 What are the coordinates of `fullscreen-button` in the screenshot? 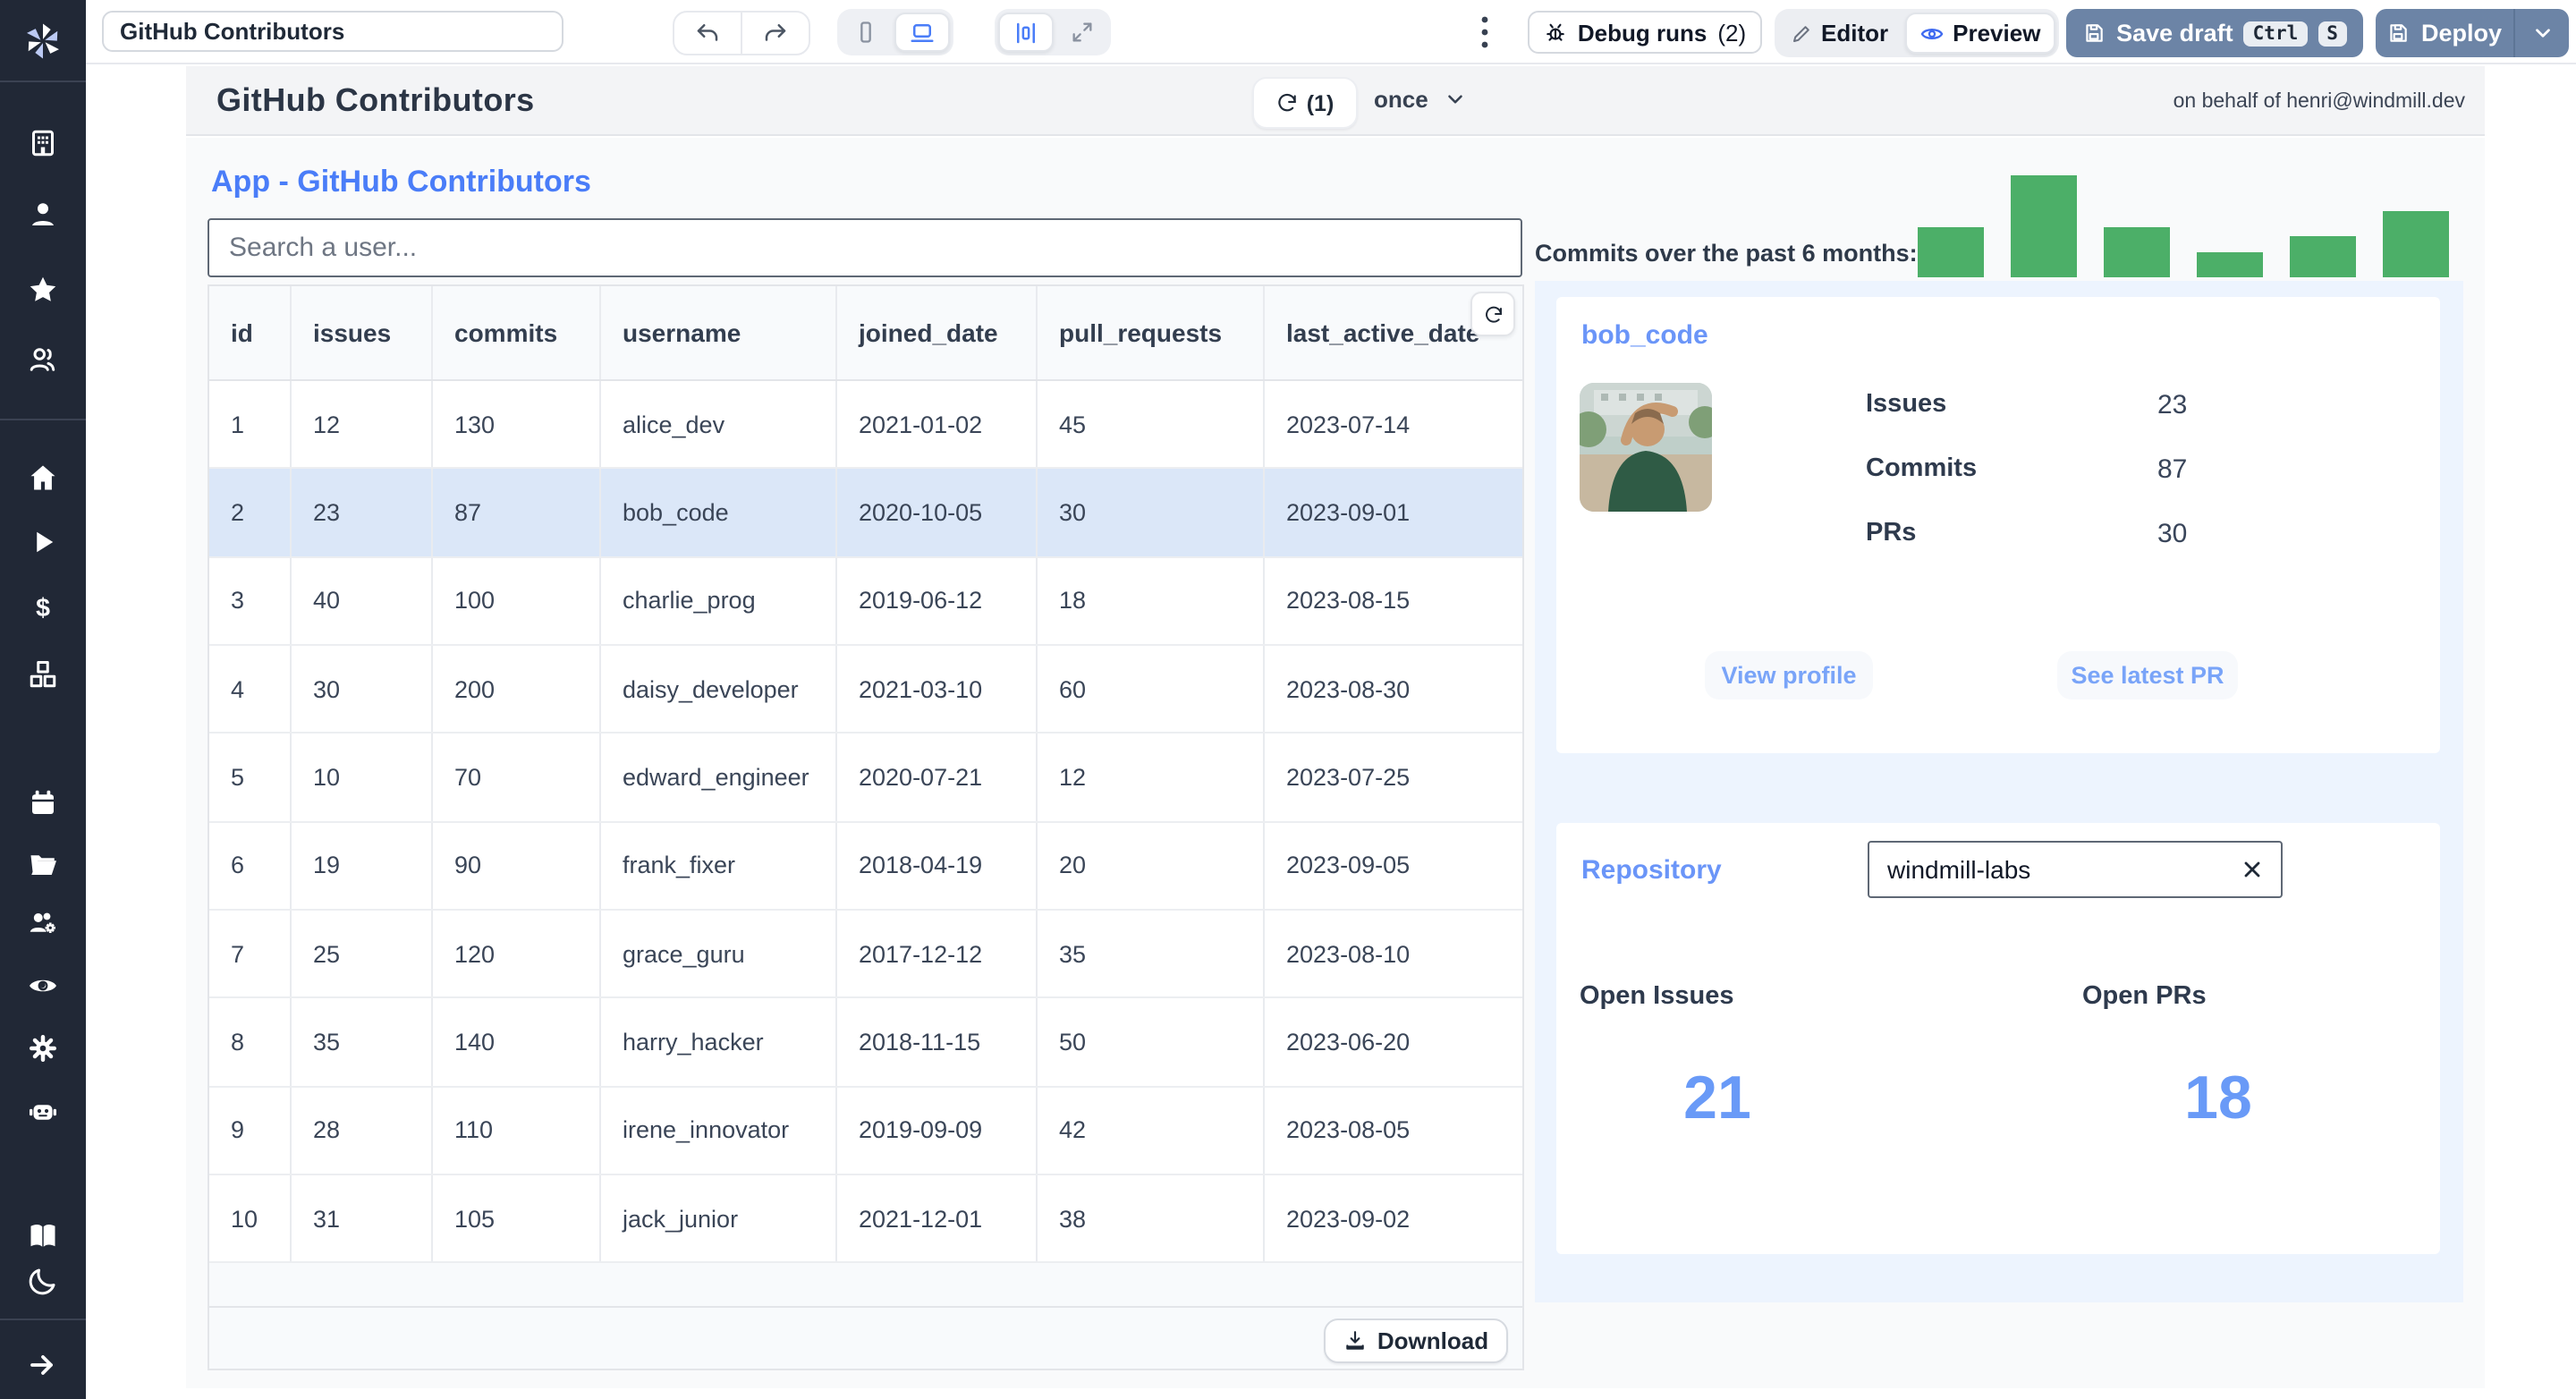 It's located at (1082, 32).